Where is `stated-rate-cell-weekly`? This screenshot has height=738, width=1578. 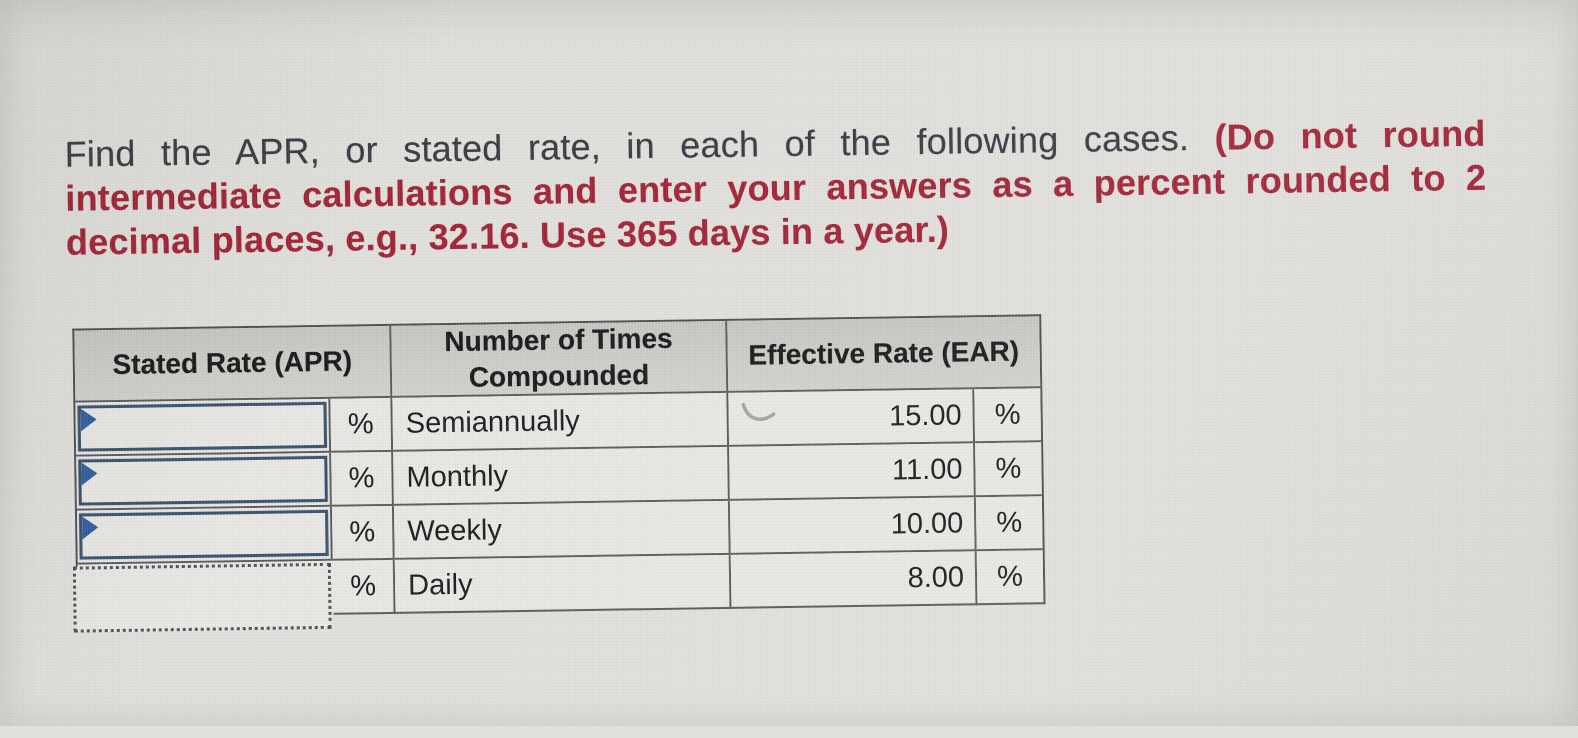
stated-rate-cell-weekly is located at coordinates (205, 536).